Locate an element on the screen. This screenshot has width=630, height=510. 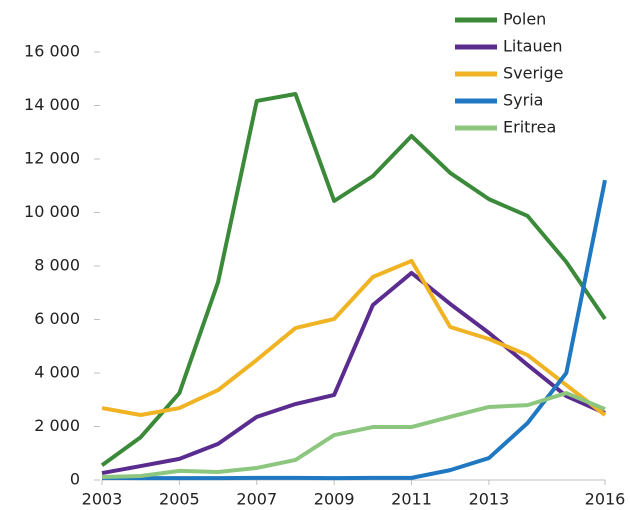
x-tick-label: 2005 is located at coordinates (179, 499).